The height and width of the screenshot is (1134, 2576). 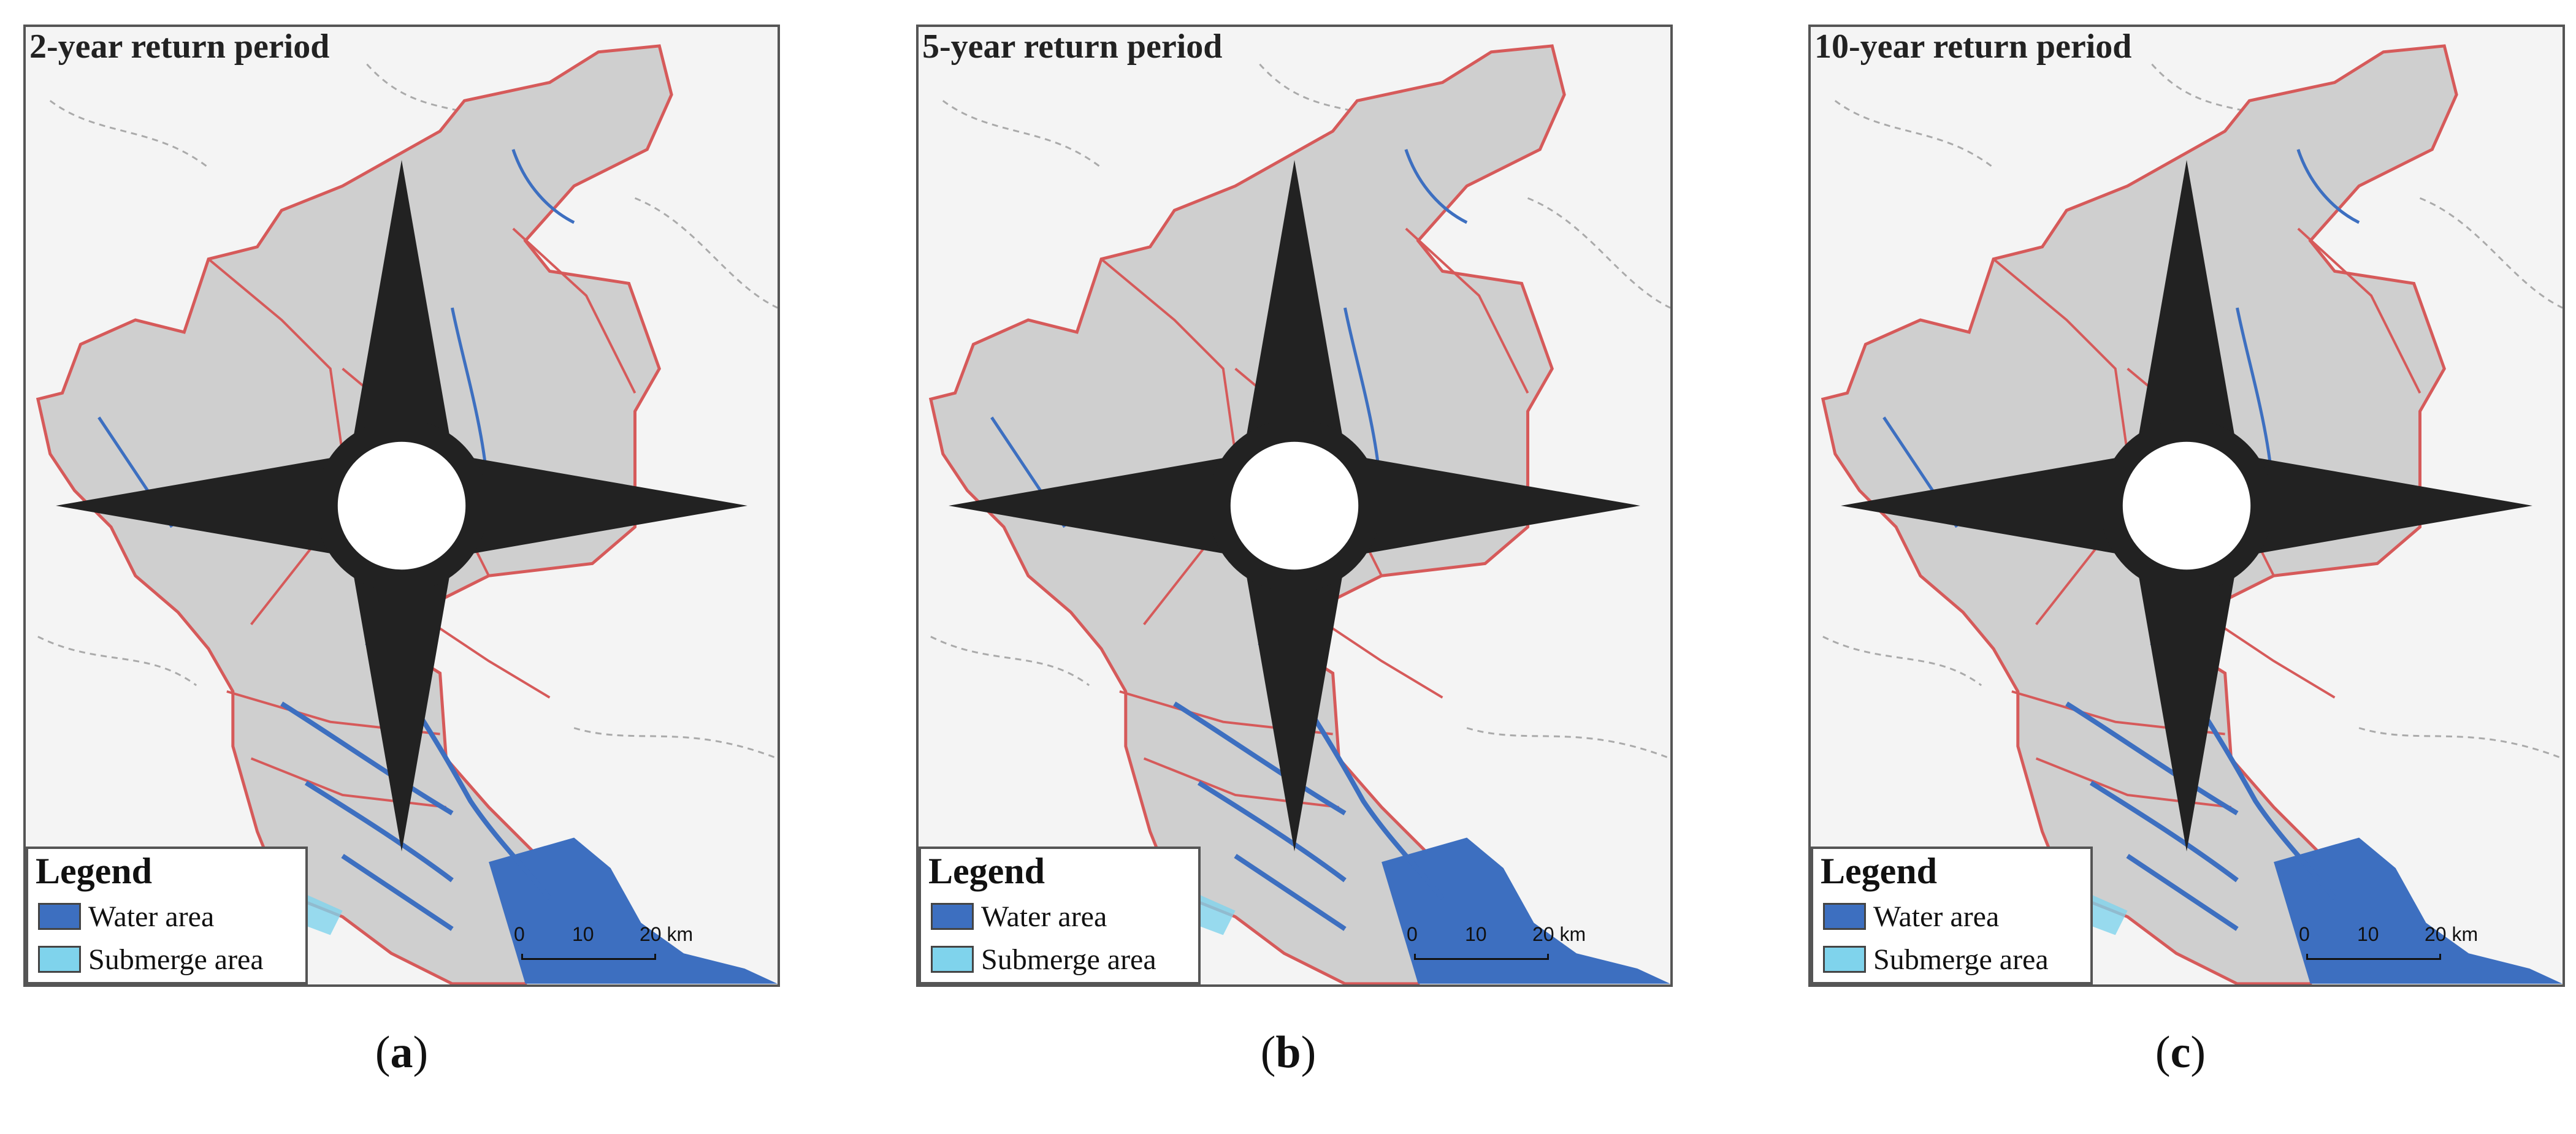 I want to click on caption-letter: a, so click(x=401, y=1052).